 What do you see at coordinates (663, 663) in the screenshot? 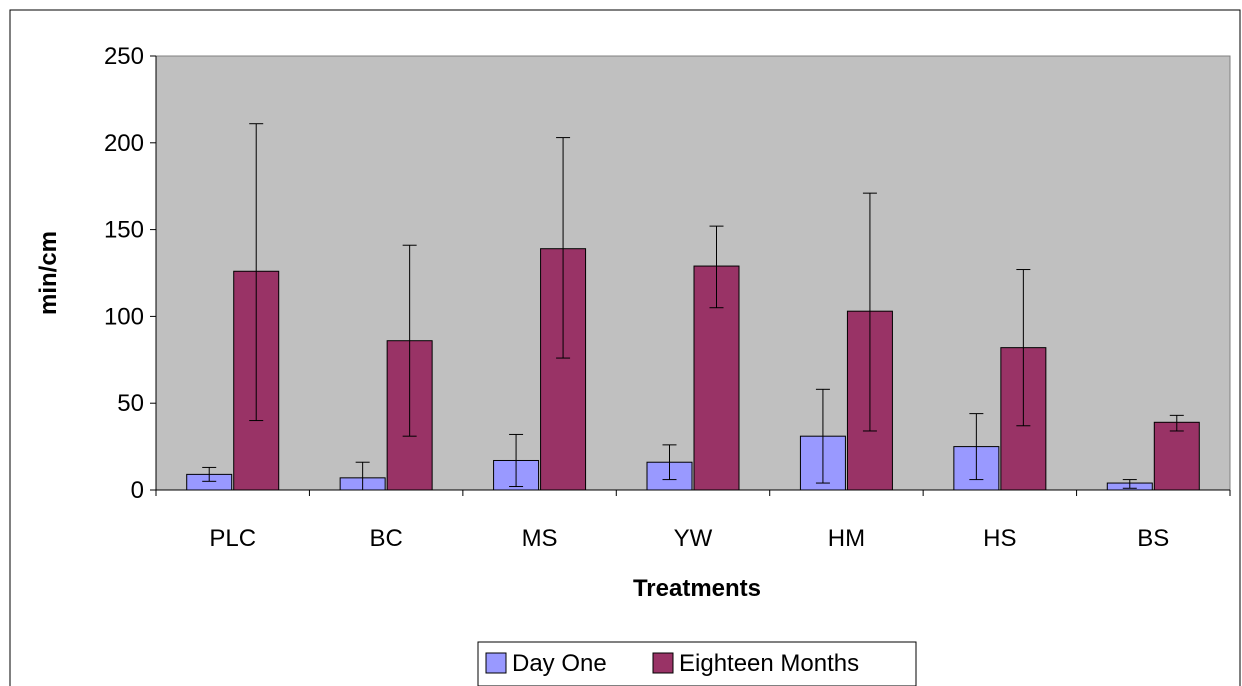
I see `legend-swatch-eighteen-months` at bounding box center [663, 663].